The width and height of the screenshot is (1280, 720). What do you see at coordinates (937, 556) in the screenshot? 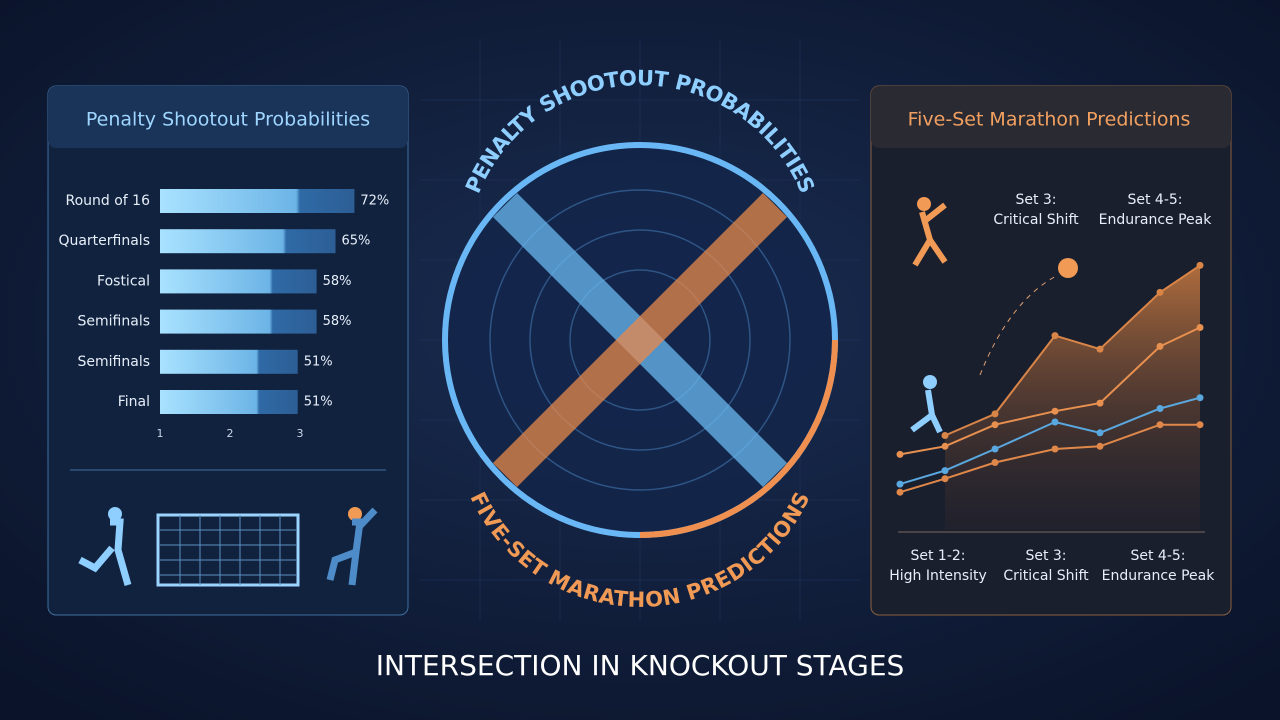
I see `annotation-line: Set 1-2:` at bounding box center [937, 556].